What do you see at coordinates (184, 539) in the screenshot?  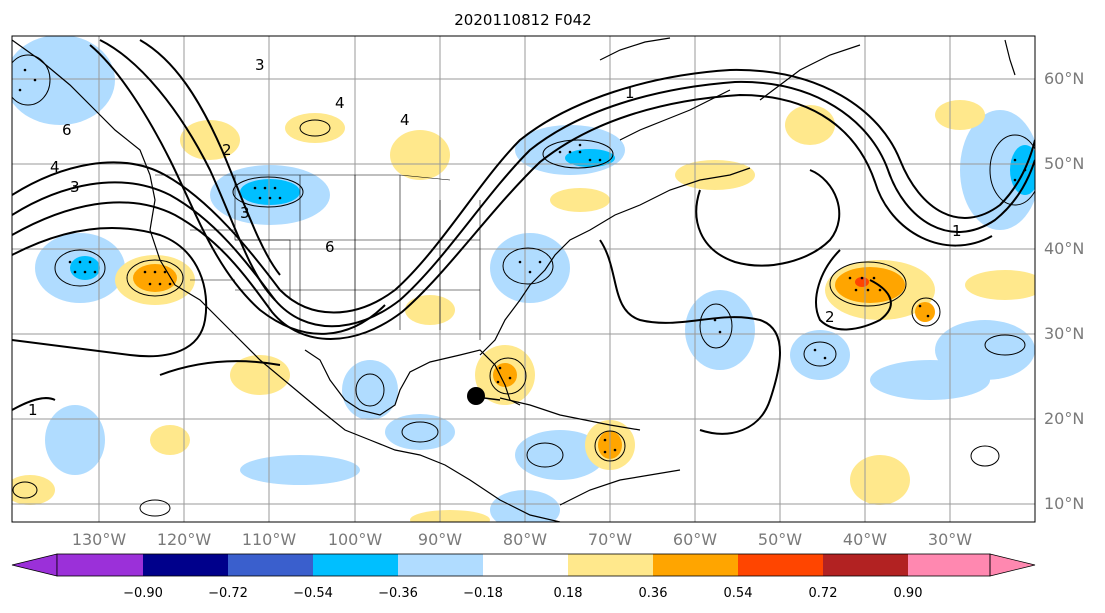 I see `lon-label-120w: 120°W` at bounding box center [184, 539].